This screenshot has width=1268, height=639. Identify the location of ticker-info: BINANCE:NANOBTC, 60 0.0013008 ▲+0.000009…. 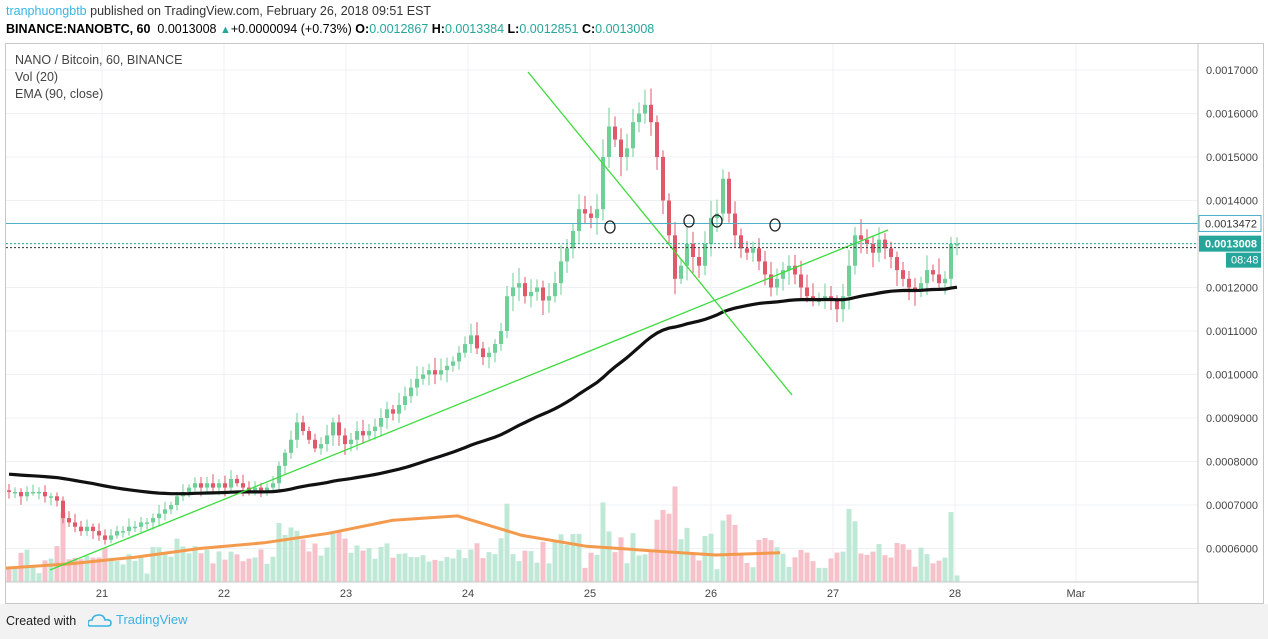
(330, 29).